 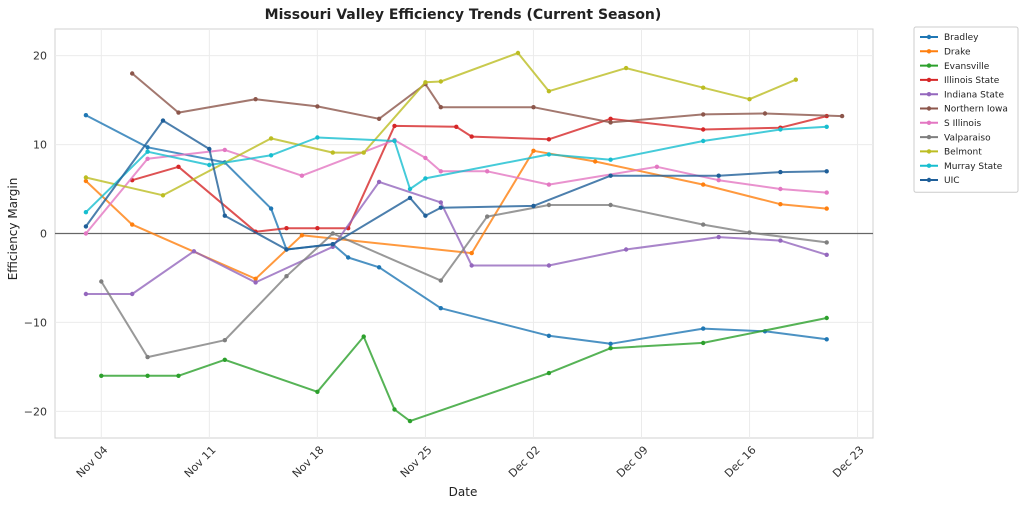 I want to click on legend-label: Northern Iowa, so click(x=976, y=110).